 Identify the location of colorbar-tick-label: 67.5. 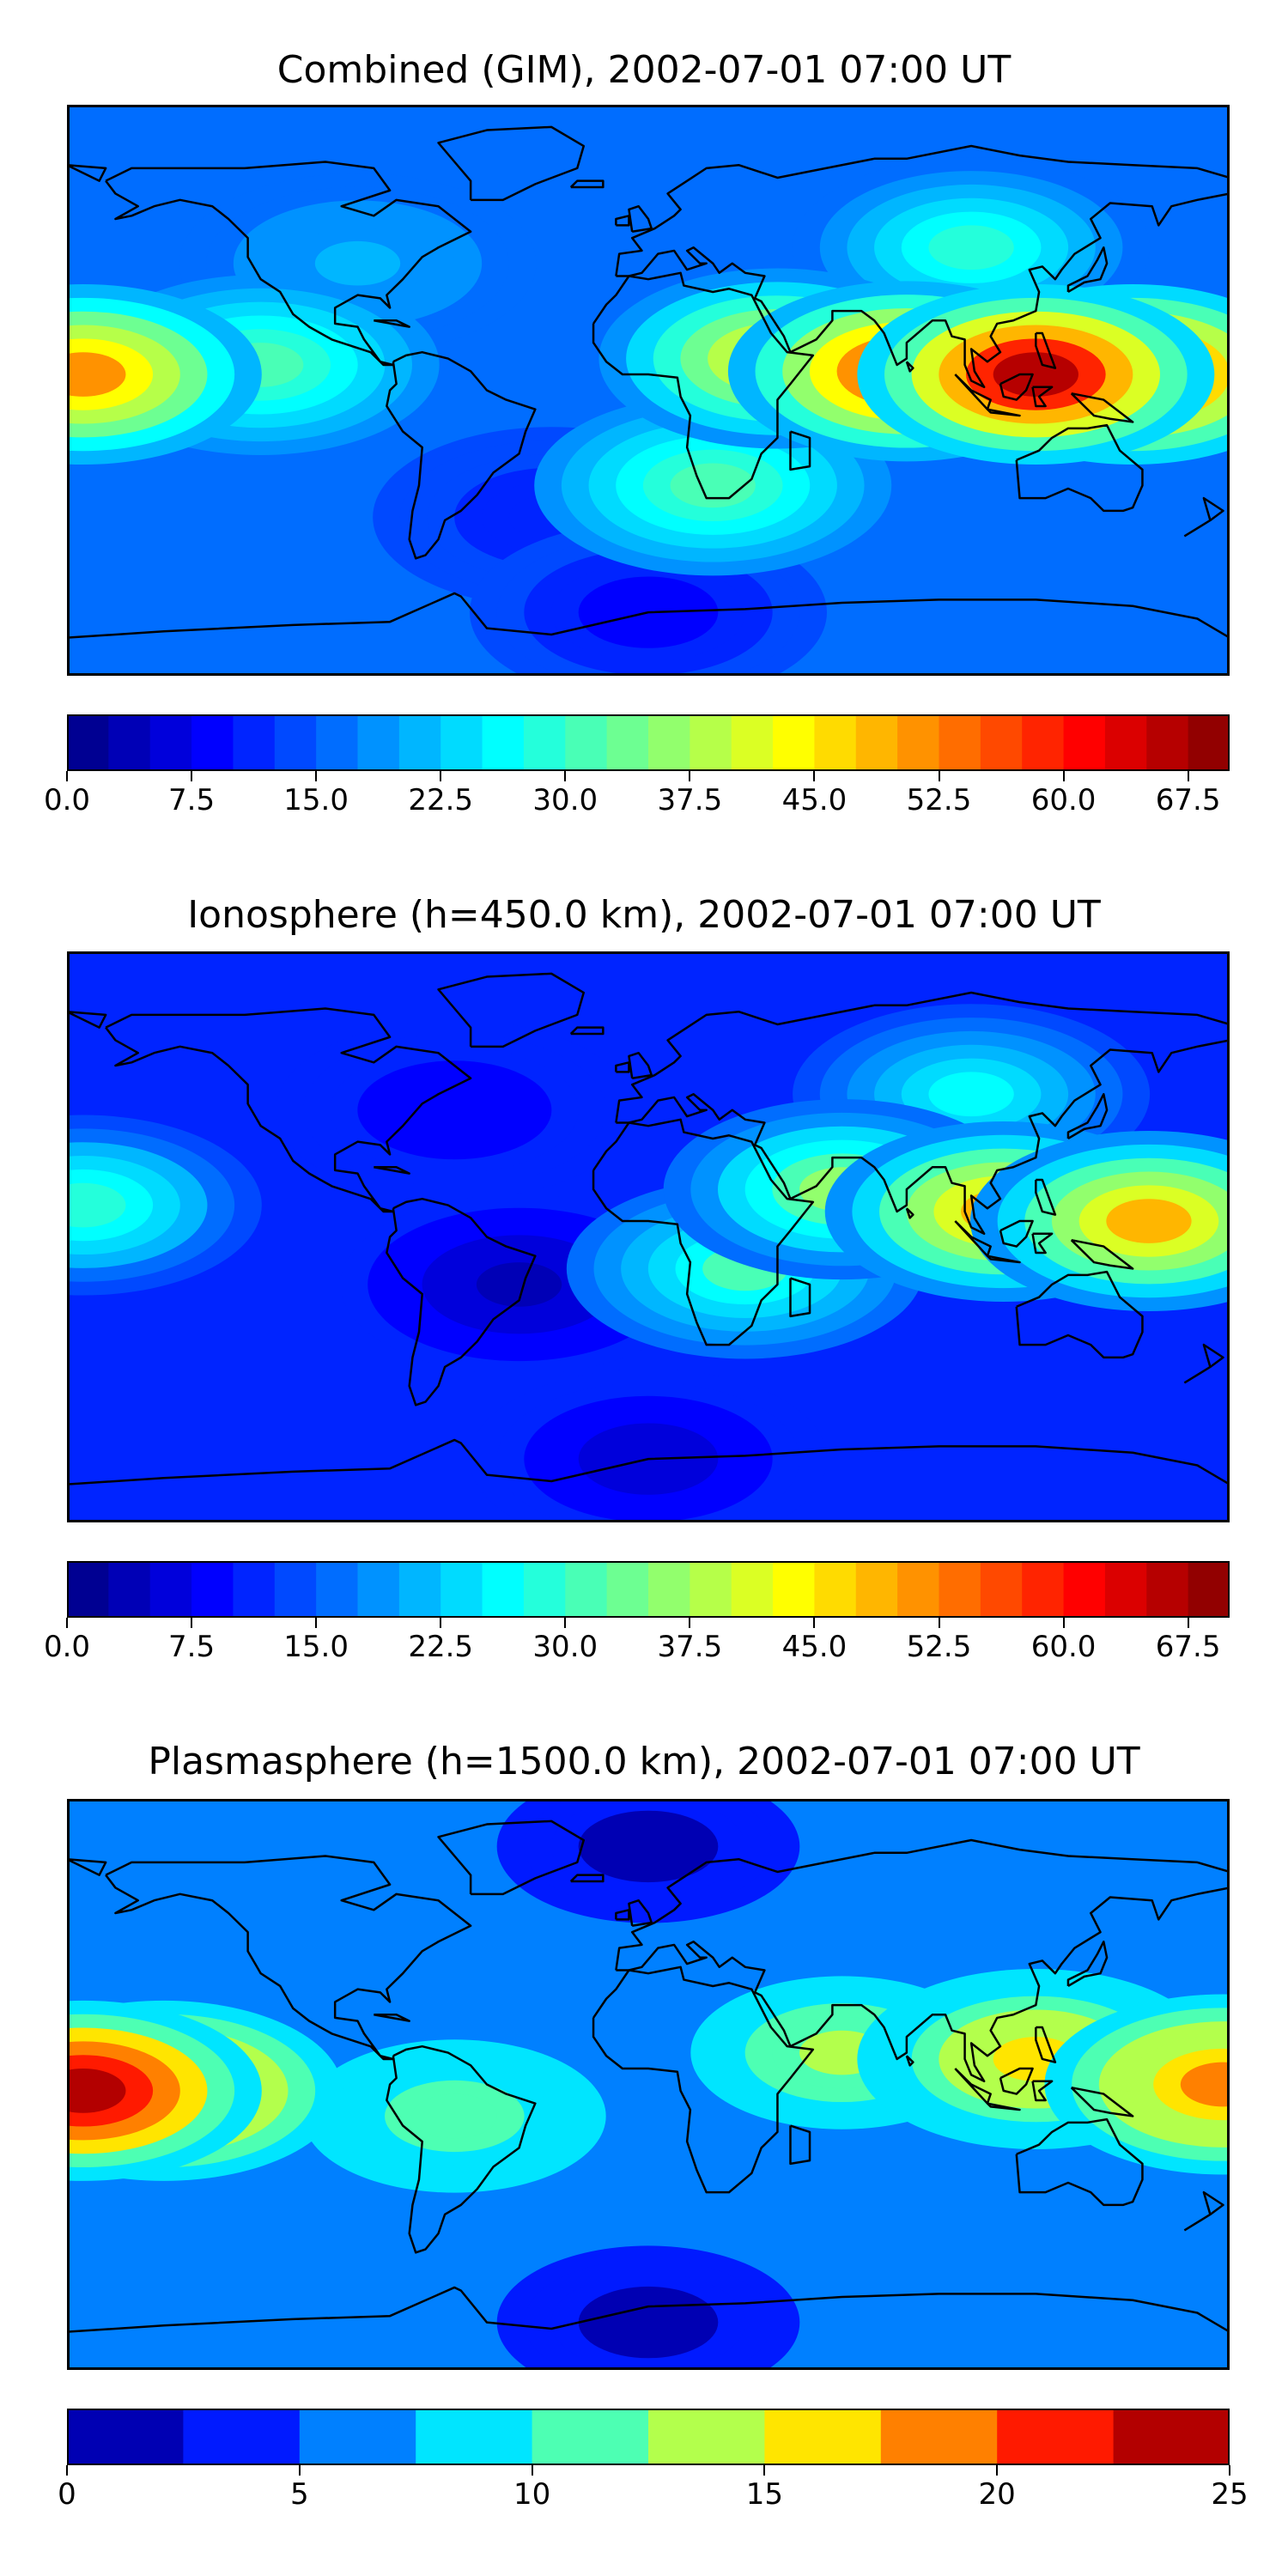
(1188, 1647).